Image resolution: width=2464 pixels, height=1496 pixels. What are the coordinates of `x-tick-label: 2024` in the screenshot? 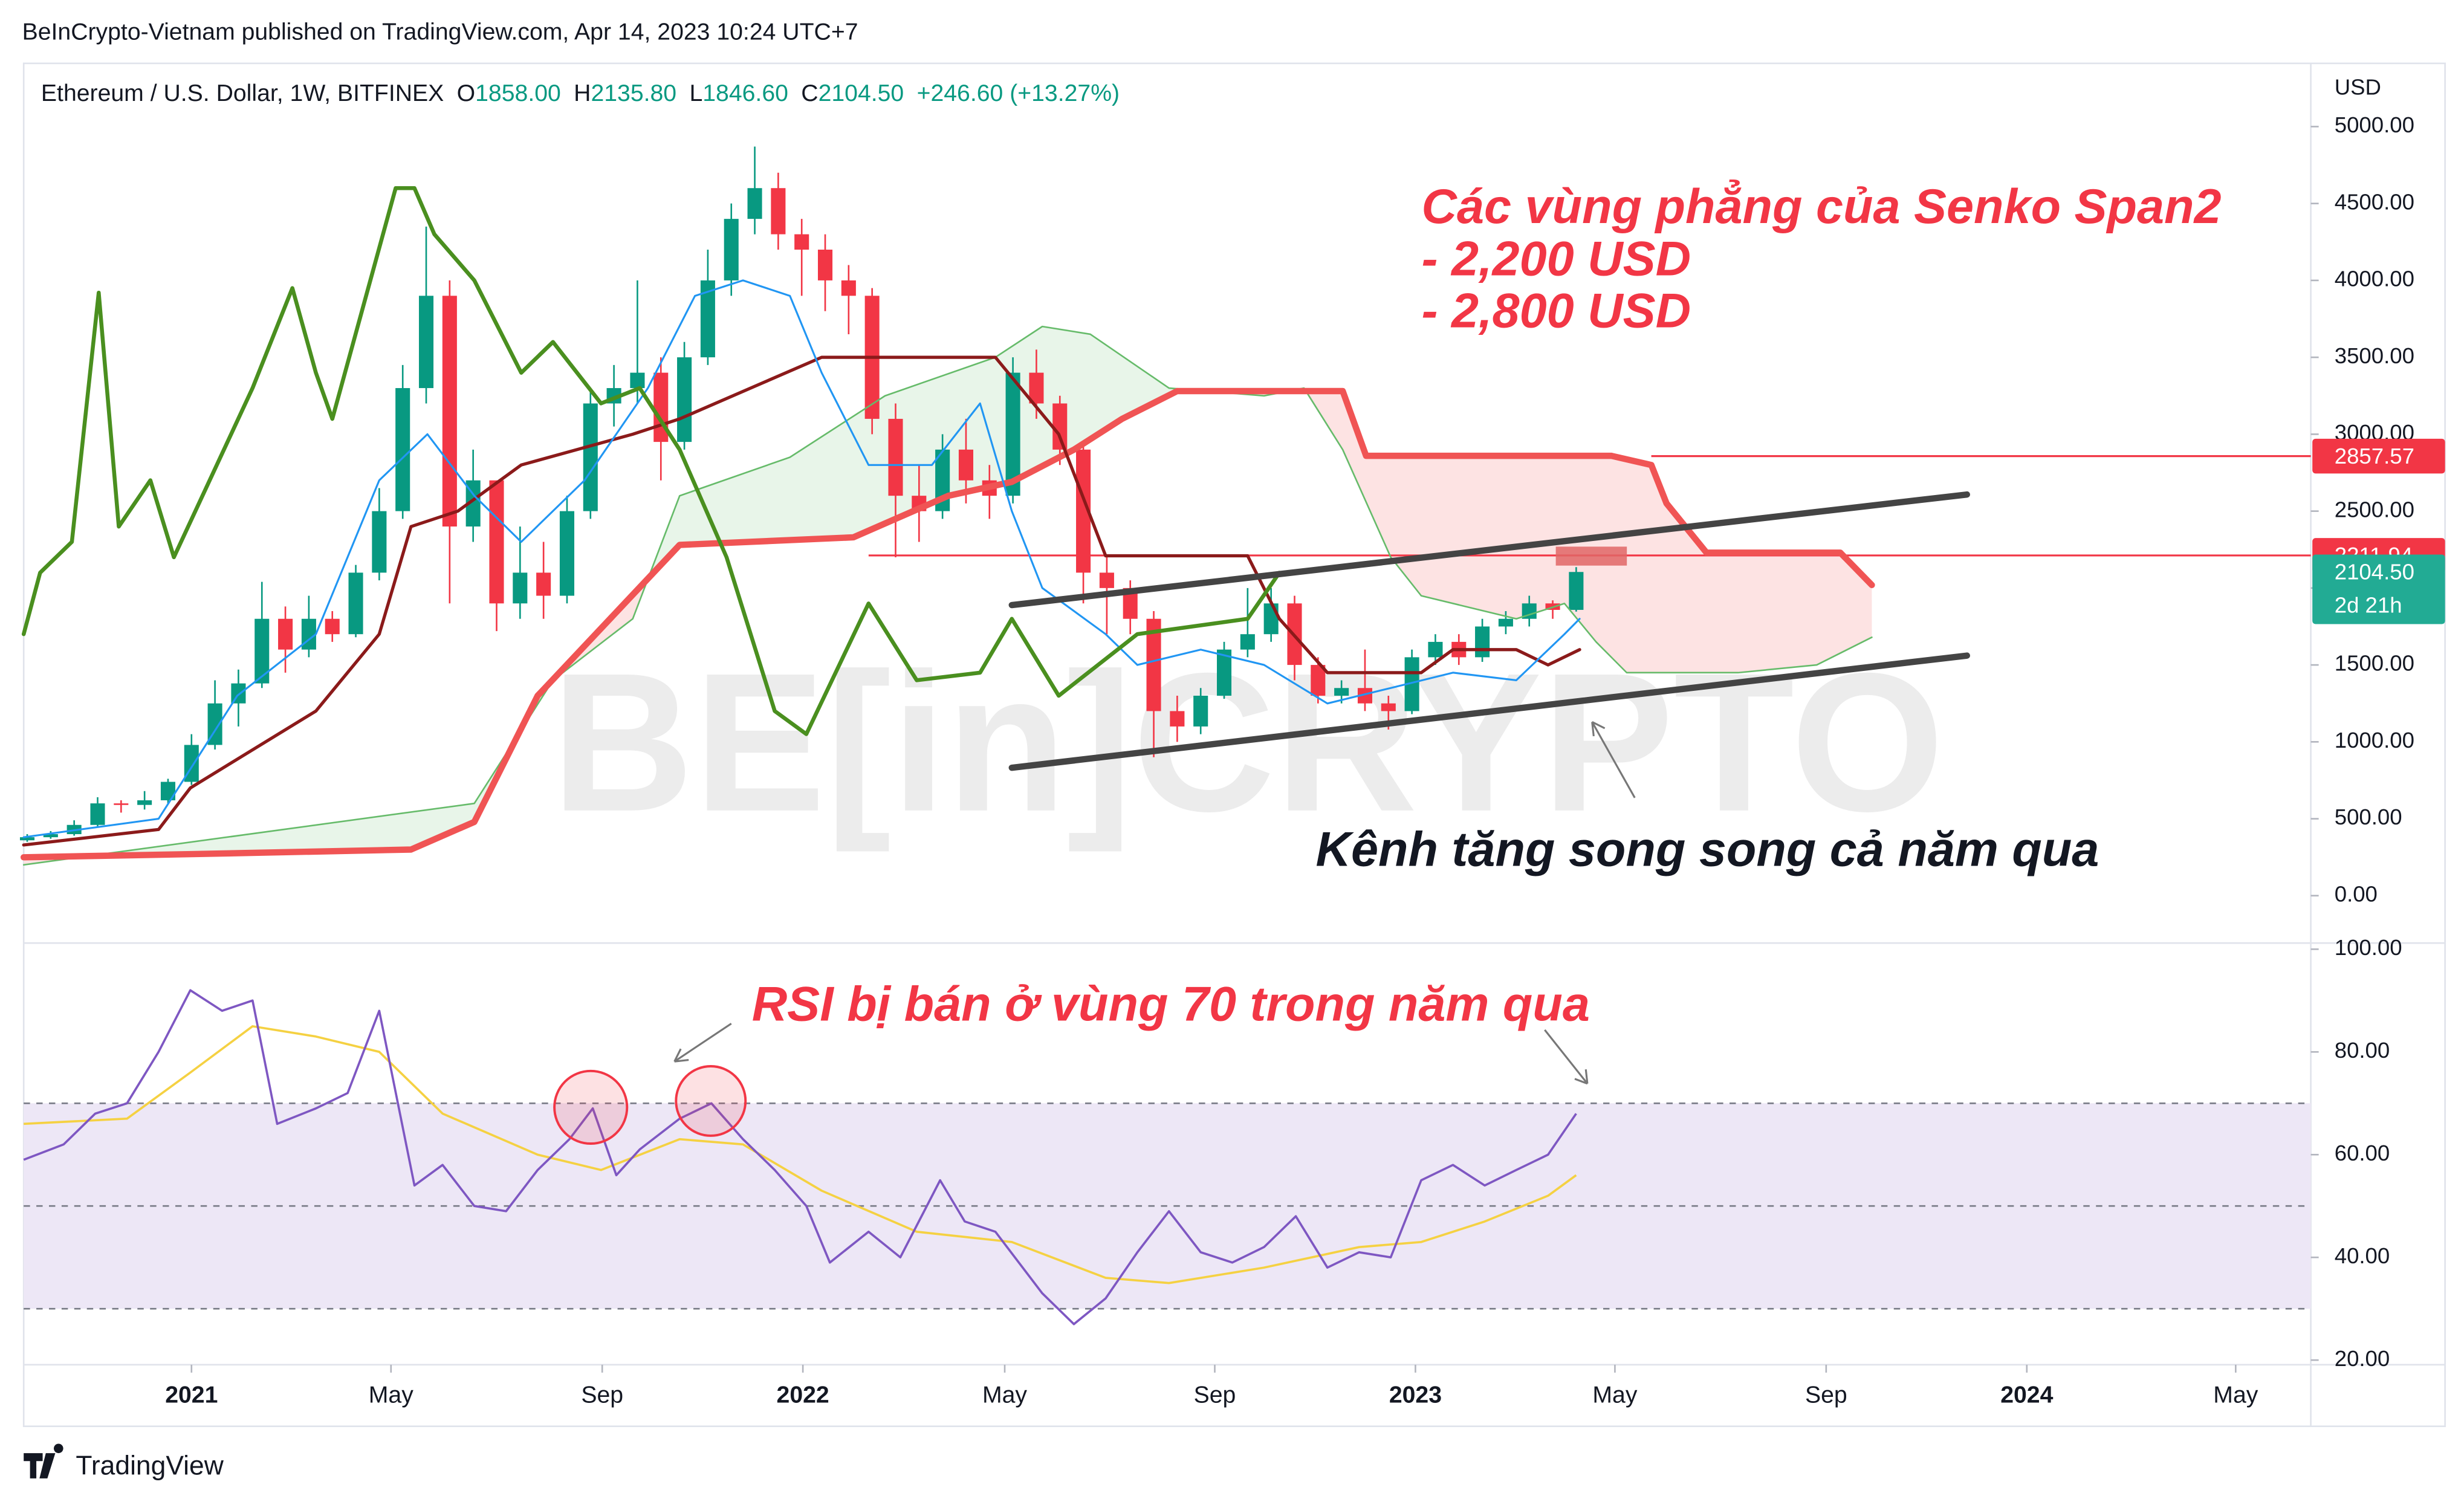 It's located at (2026, 1395).